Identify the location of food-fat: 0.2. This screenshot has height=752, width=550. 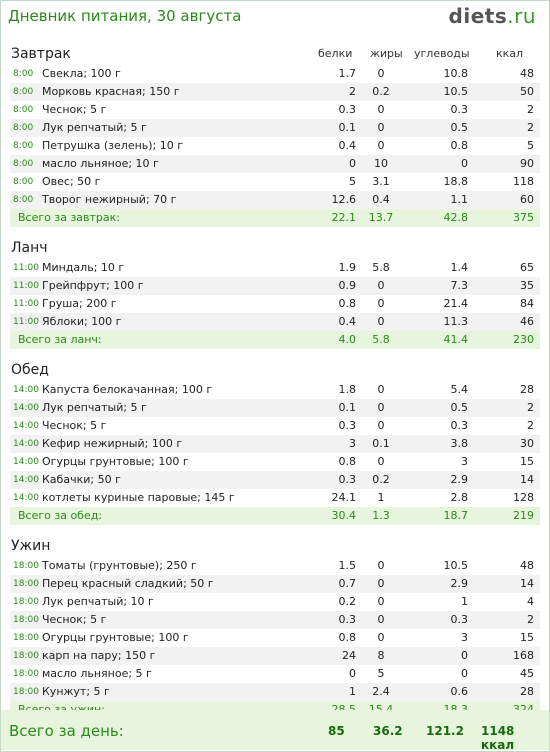
(381, 91).